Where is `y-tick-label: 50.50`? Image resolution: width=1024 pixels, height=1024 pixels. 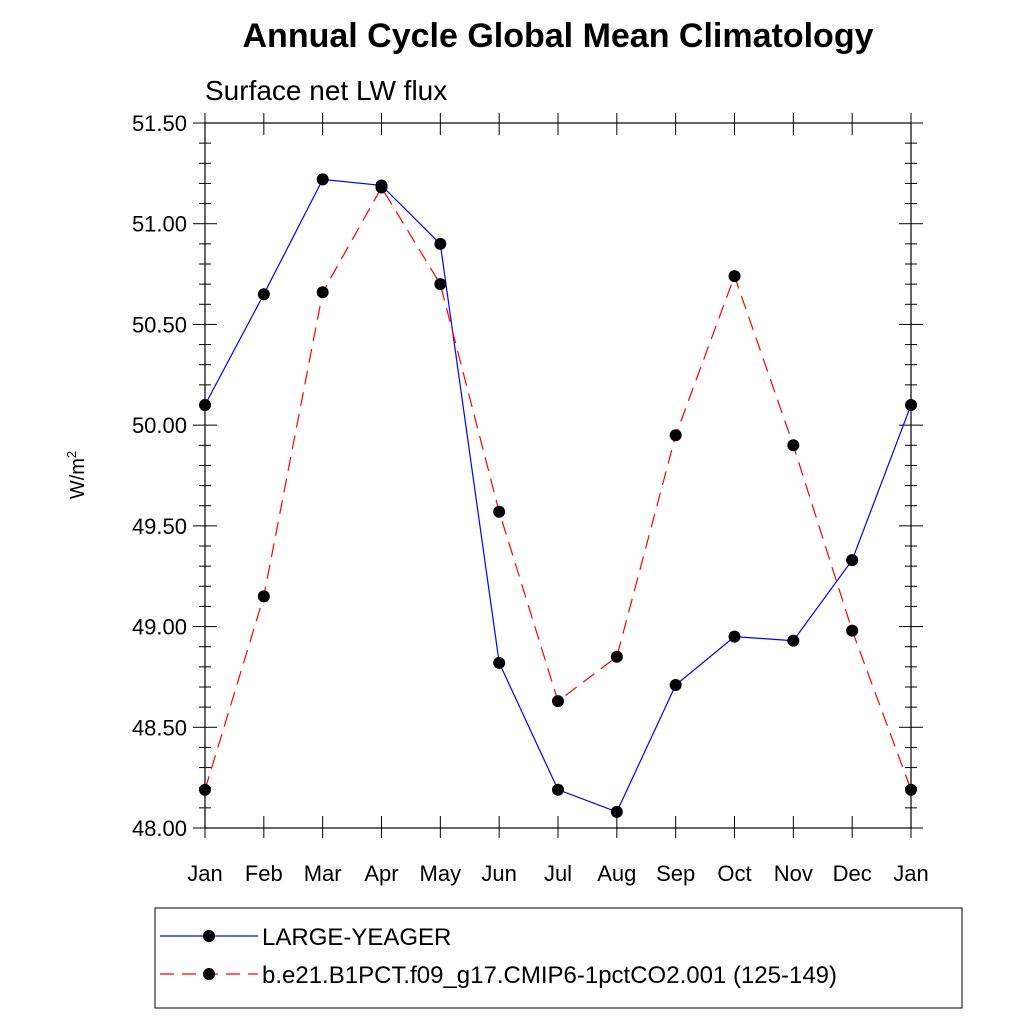 y-tick-label: 50.50 is located at coordinates (159, 324).